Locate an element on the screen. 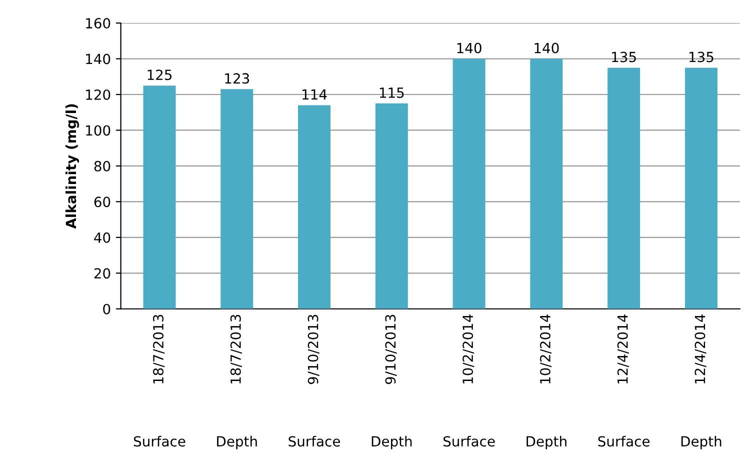 The image size is (755, 461). y-tick-label: 160 is located at coordinates (98, 23).